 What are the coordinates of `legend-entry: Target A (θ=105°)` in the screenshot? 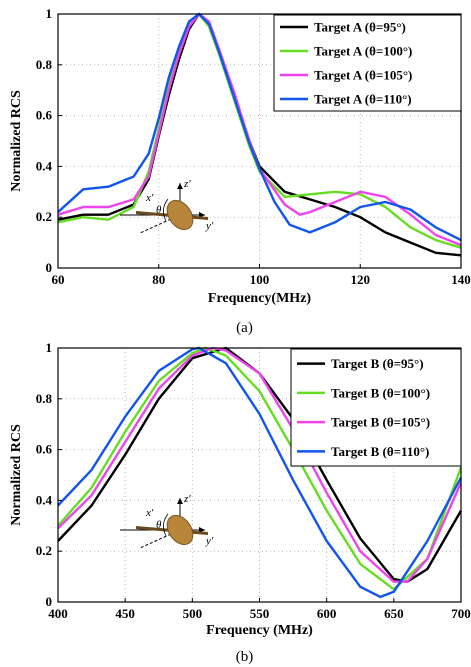 It's located at (363, 75).